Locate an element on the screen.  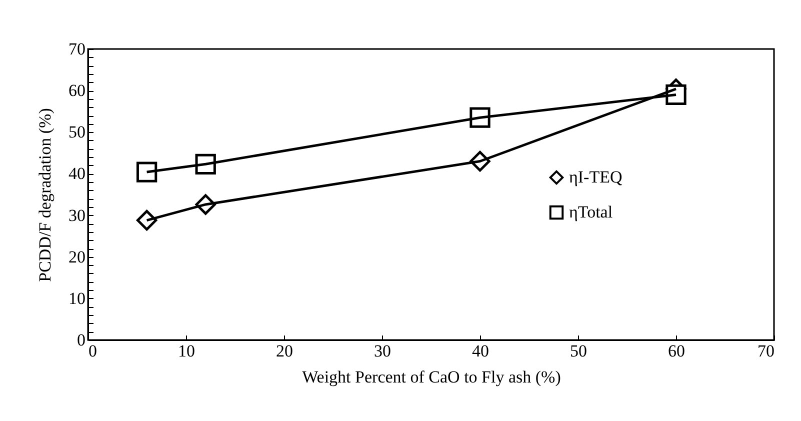
legend-label: ηTotal is located at coordinates (591, 212).